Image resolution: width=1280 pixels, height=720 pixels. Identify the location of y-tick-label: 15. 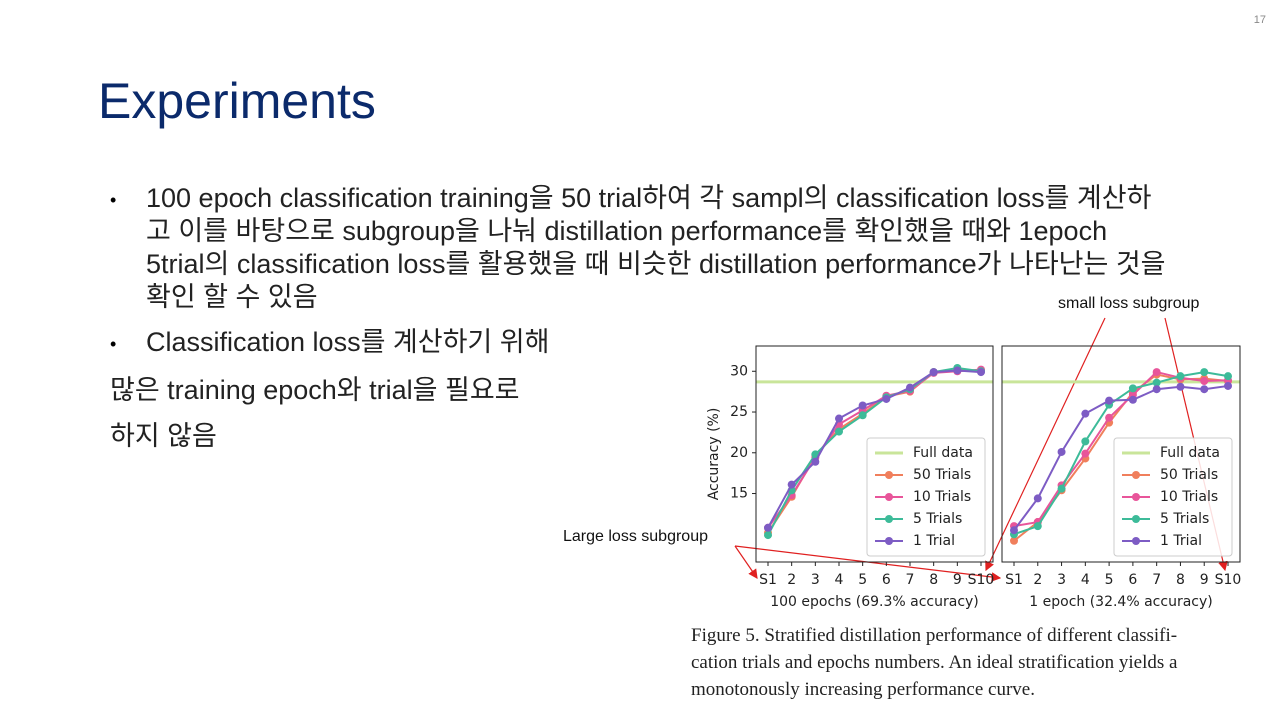
(739, 494).